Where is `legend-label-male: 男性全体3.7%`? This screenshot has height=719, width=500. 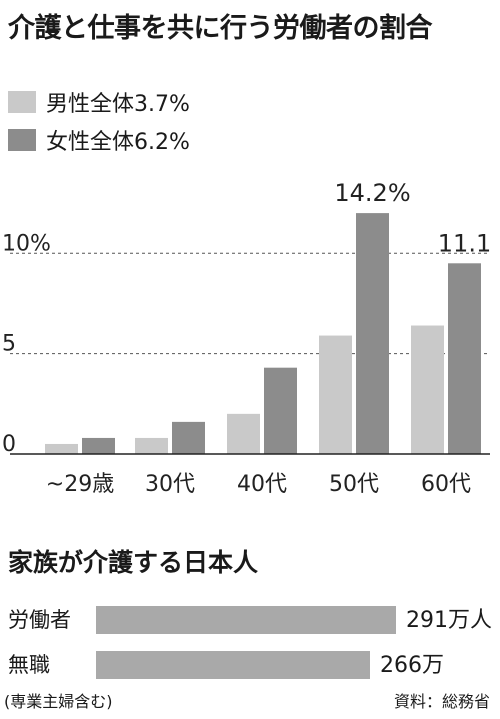 legend-label-male: 男性全体3.7% is located at coordinates (118, 104).